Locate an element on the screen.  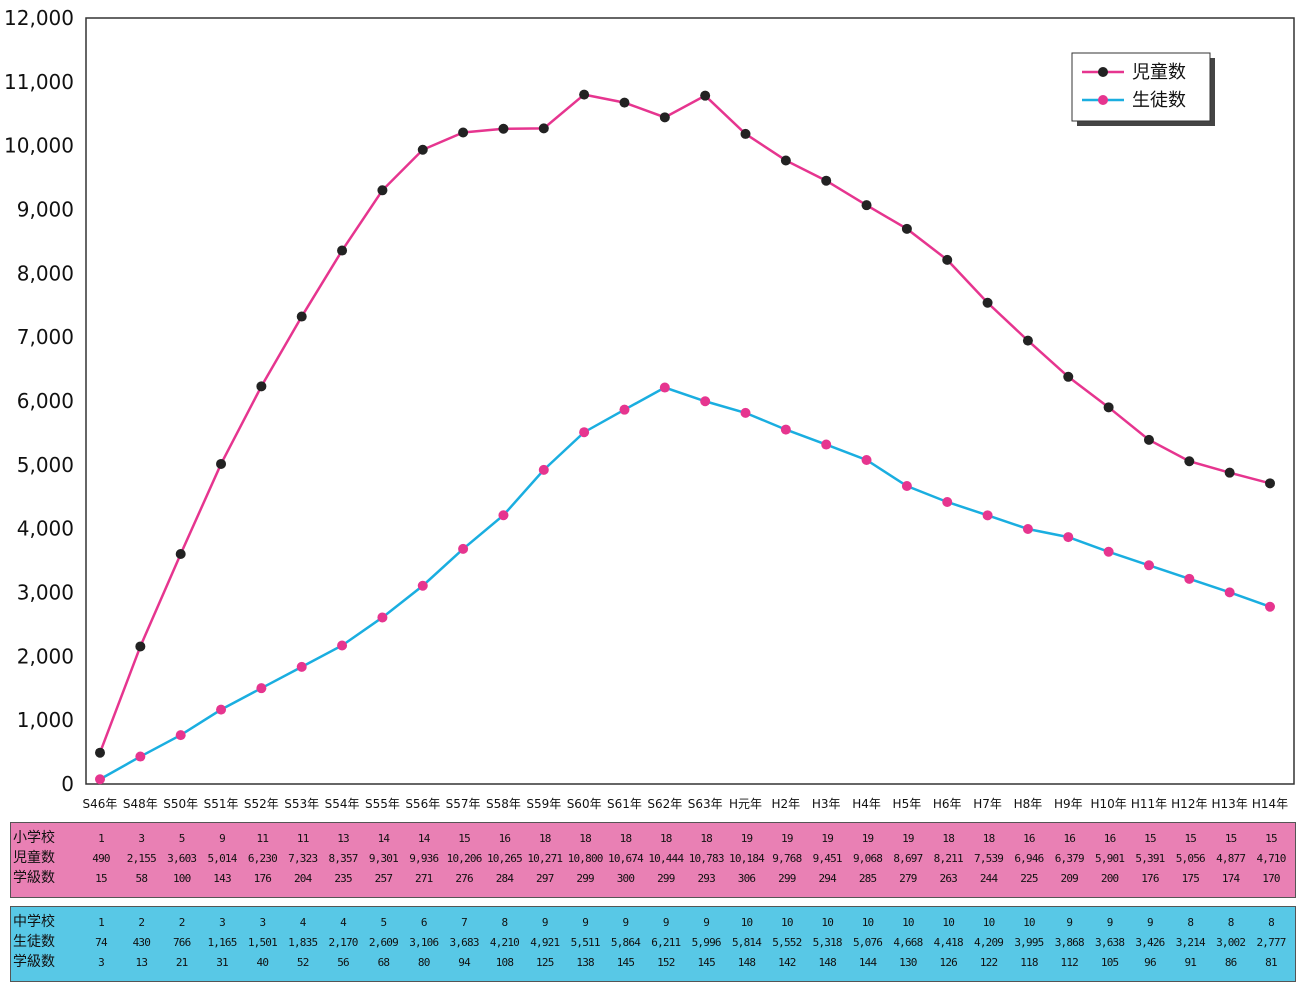
table-cell: 297 is located at coordinates (545, 878).